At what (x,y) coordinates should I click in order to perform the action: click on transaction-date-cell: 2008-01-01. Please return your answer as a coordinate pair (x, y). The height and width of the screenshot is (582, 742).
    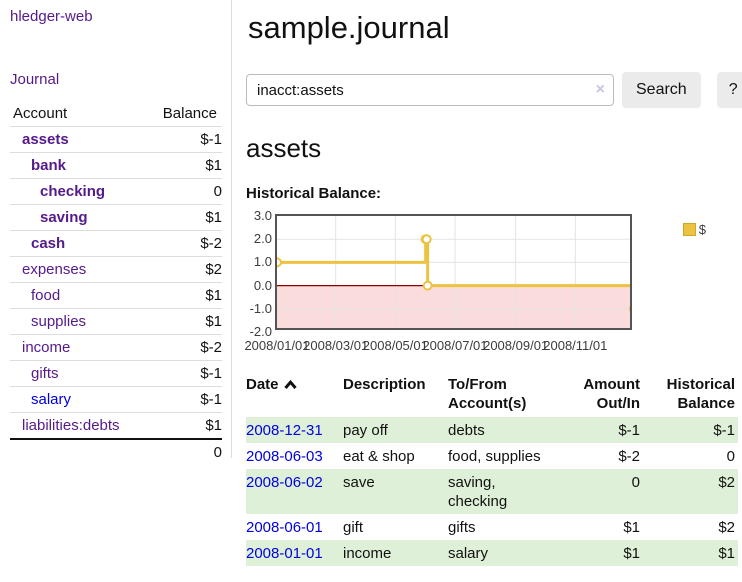
    Looking at the image, I should click on (294, 553).